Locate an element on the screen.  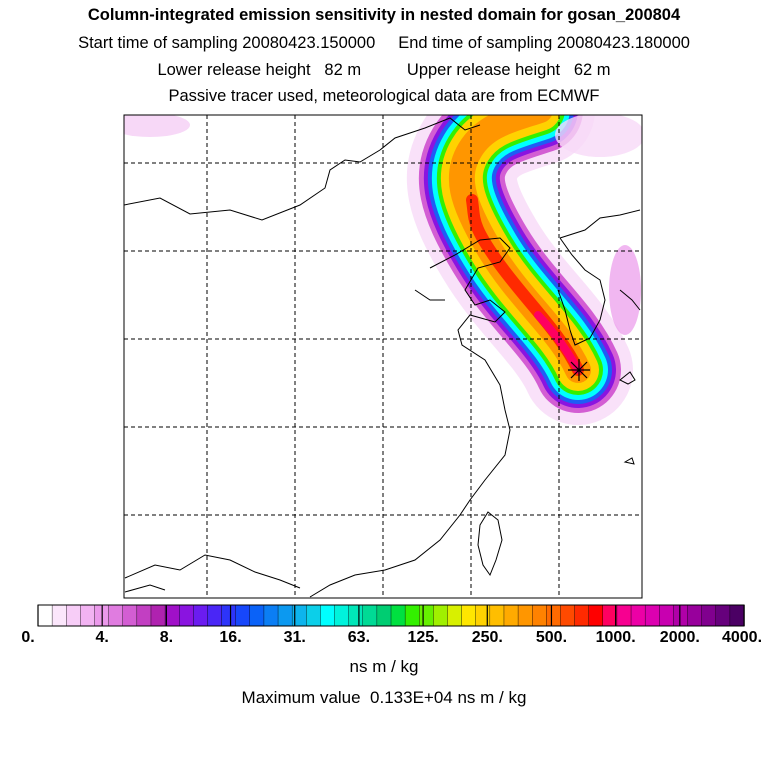
colorbar-tick-label: 4000. is located at coordinates (742, 637).